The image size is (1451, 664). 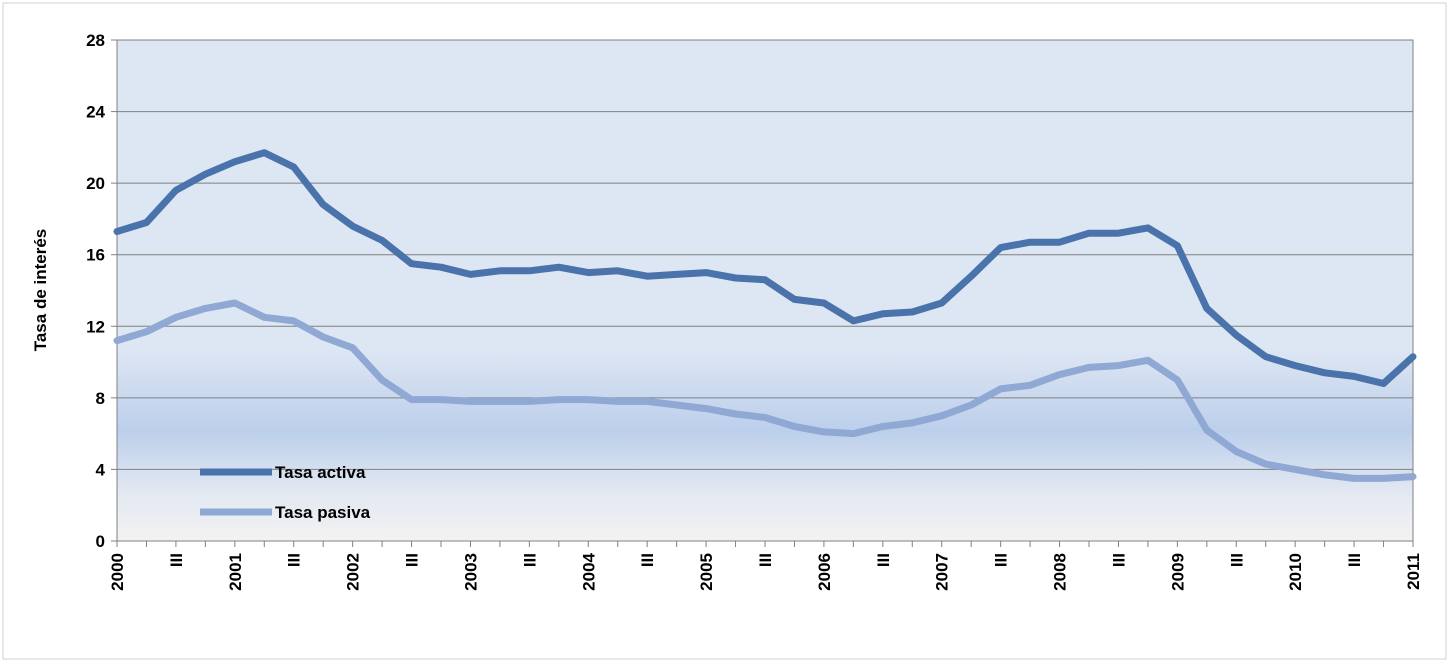 What do you see at coordinates (1060, 572) in the screenshot?
I see `x-tick-label: 2008` at bounding box center [1060, 572].